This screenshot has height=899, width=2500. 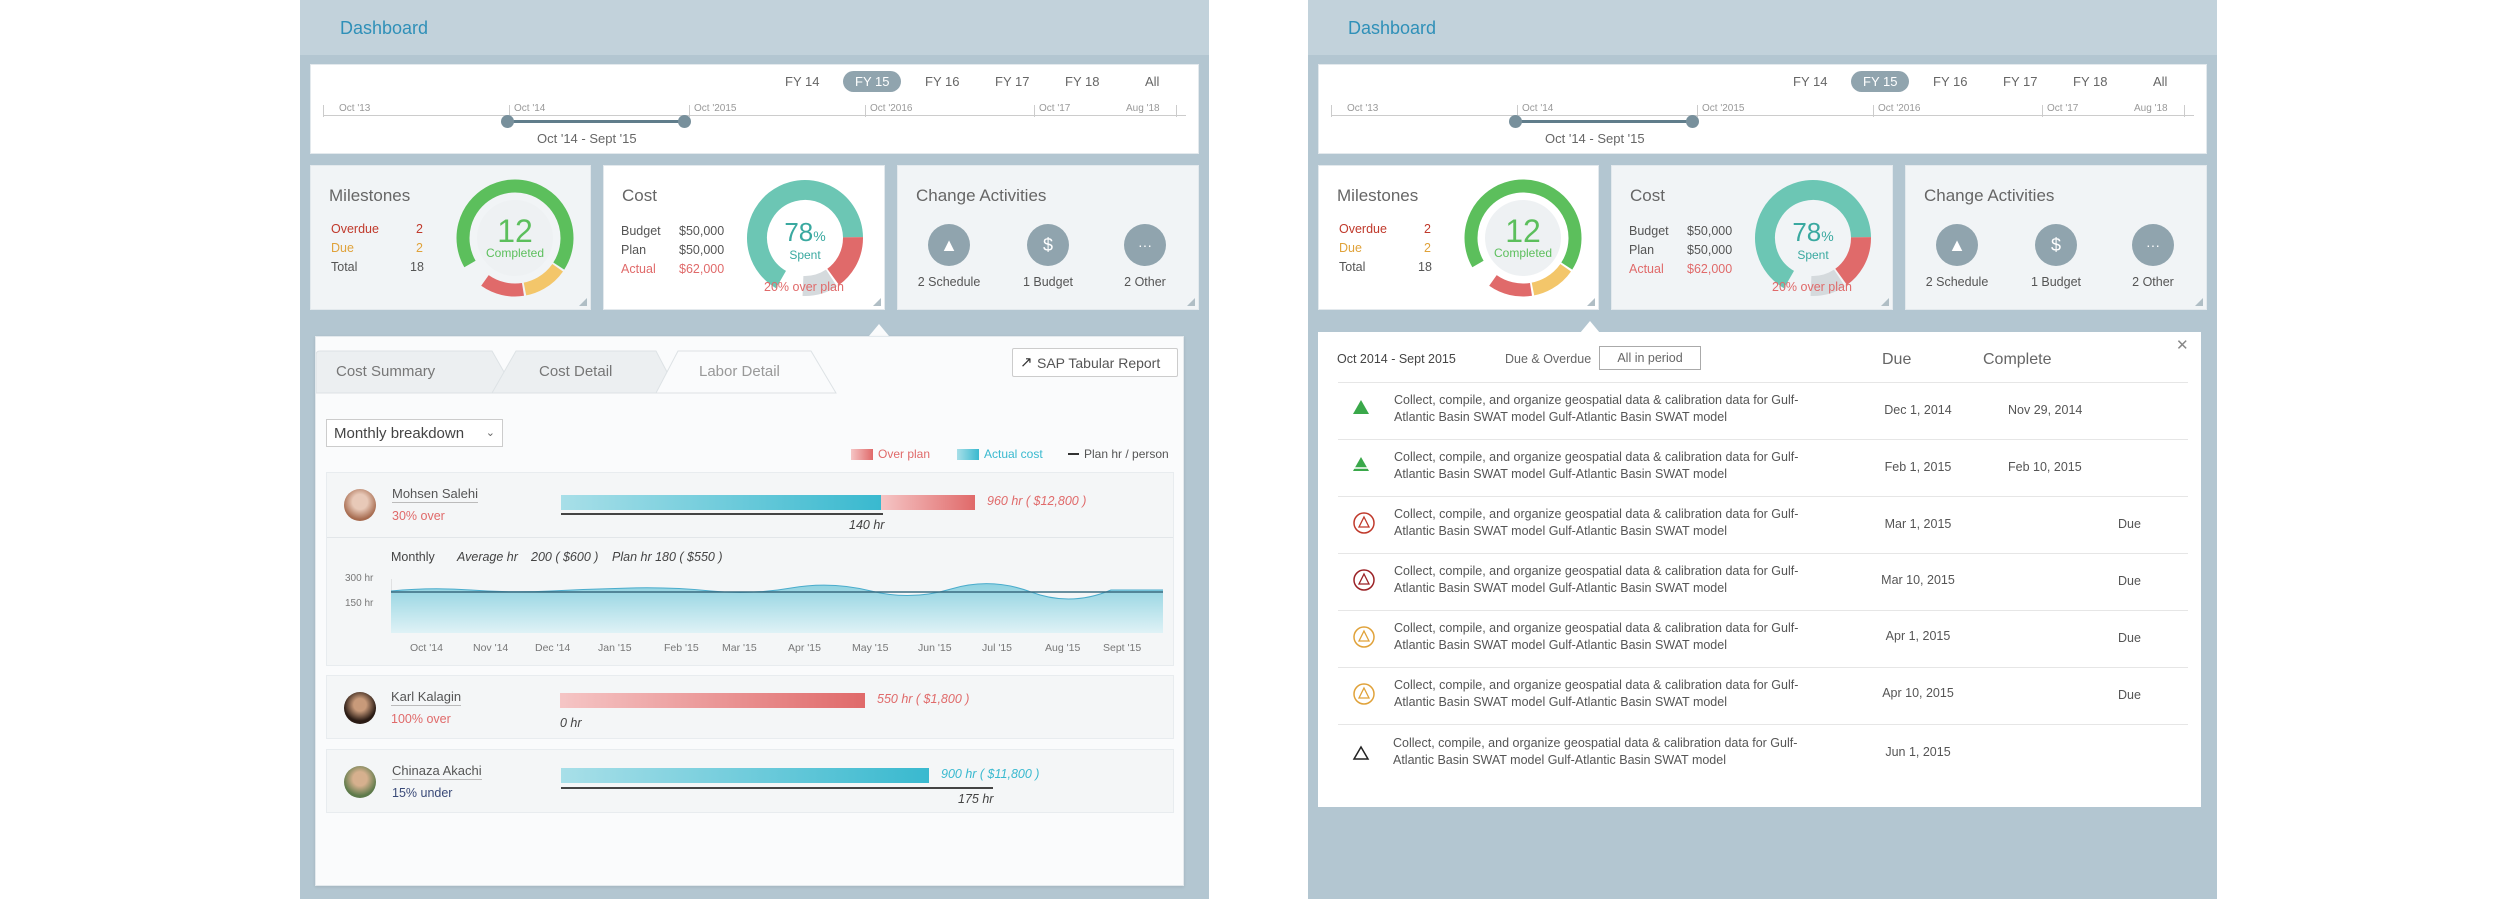 I want to click on sap-button-label: SAP Tabular Report, so click(x=1099, y=363).